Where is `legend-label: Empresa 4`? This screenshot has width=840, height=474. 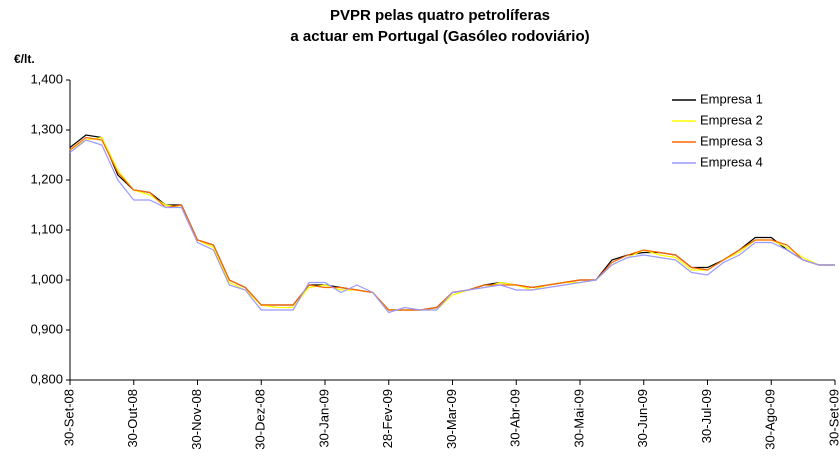
legend-label: Empresa 4 is located at coordinates (731, 161).